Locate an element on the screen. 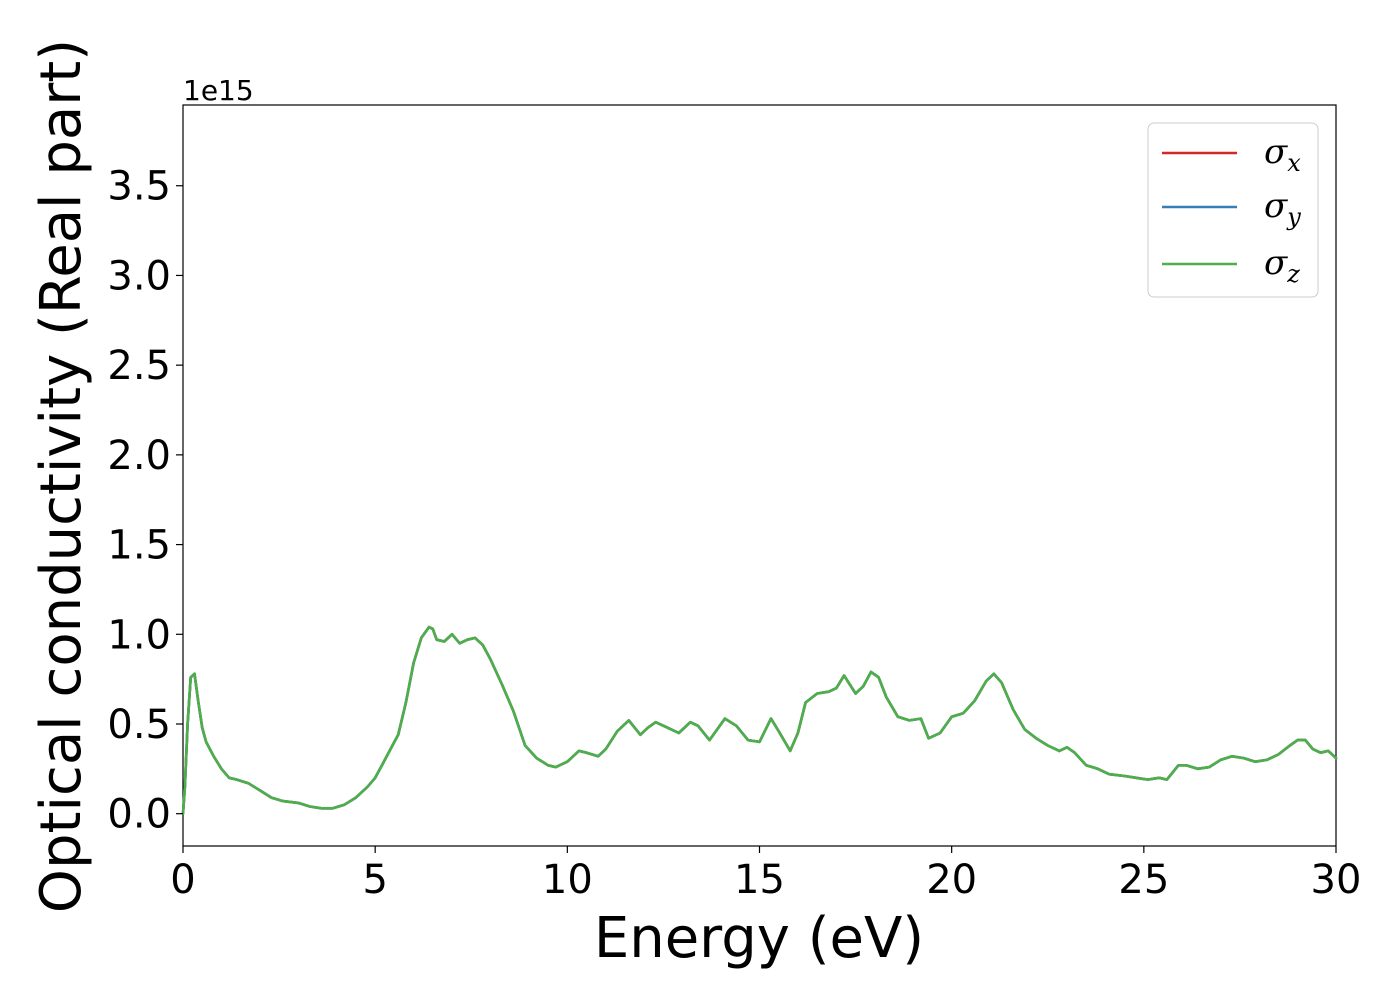 The image size is (1400, 1000). y-tick-label: 1.5 is located at coordinates (139, 546).